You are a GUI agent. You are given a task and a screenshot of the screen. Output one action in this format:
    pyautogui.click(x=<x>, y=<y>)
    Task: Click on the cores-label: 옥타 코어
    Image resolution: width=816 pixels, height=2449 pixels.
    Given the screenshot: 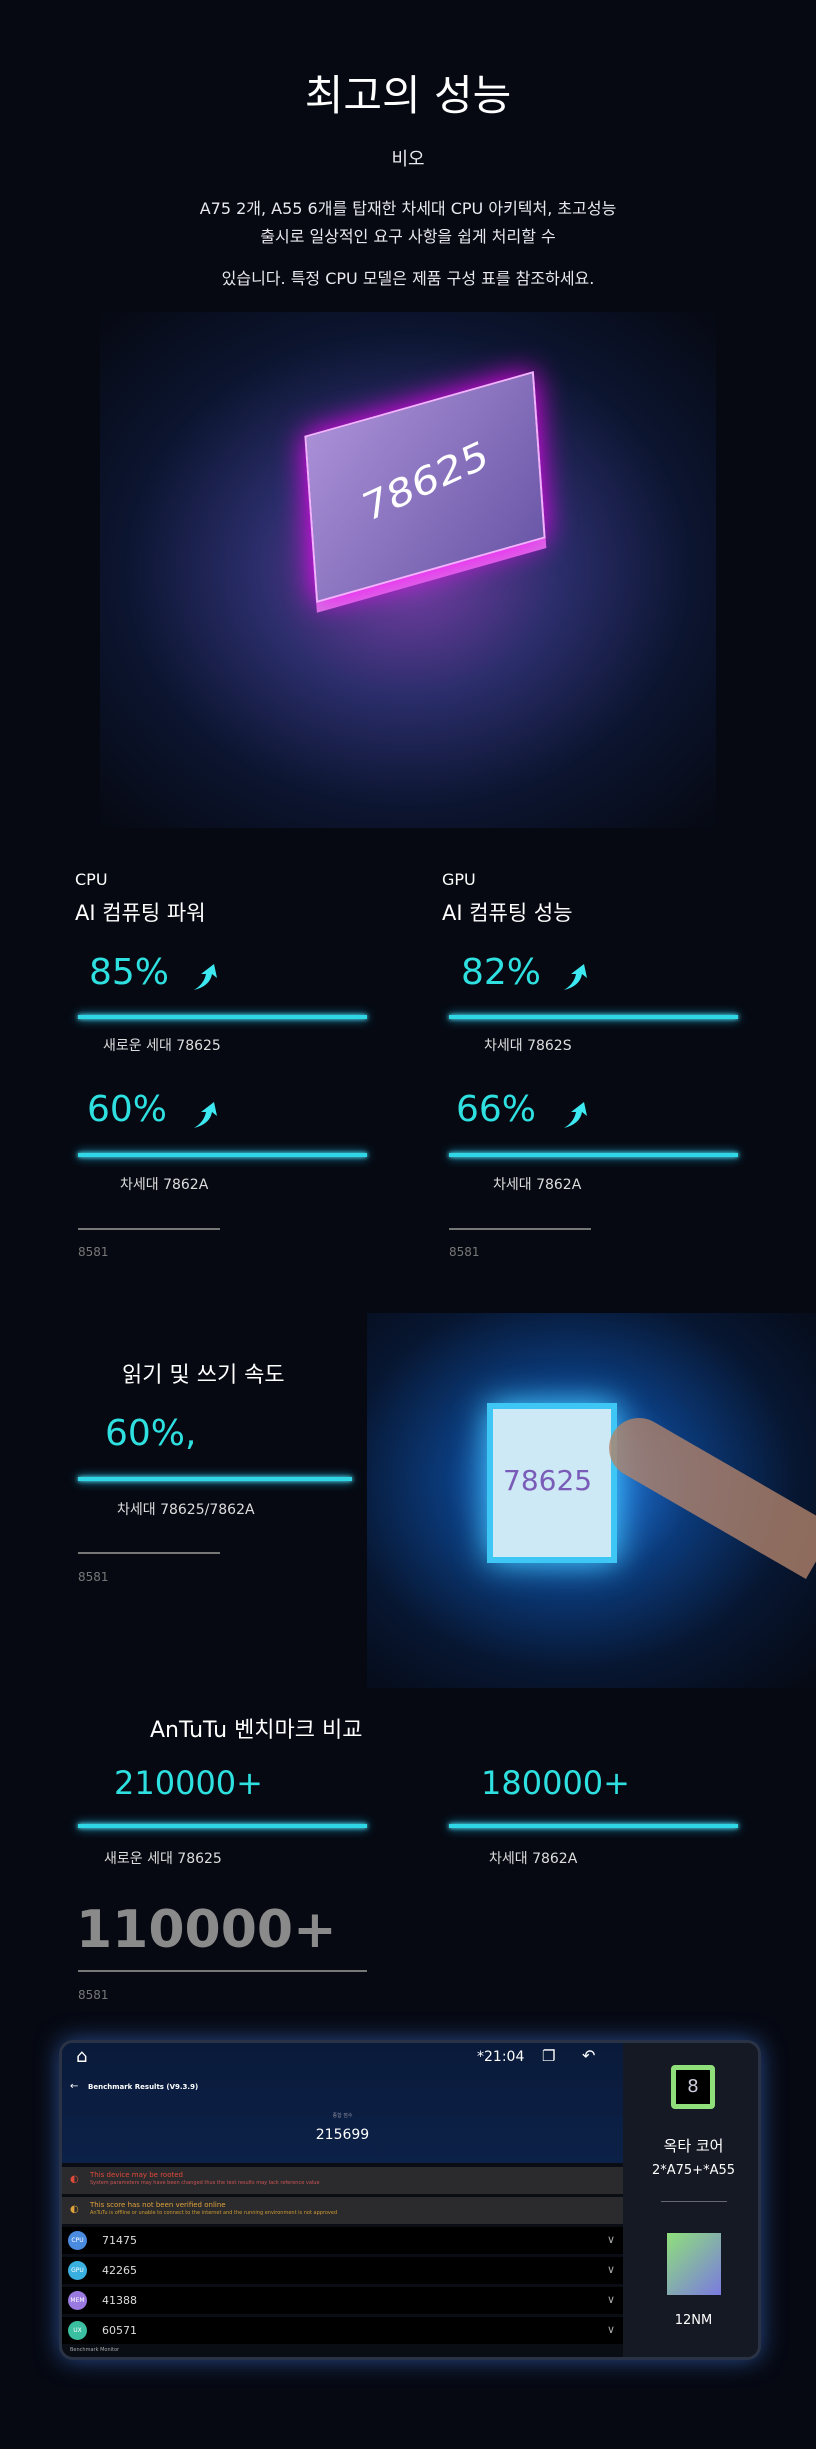 What is the action you would take?
    pyautogui.click(x=693, y=2146)
    